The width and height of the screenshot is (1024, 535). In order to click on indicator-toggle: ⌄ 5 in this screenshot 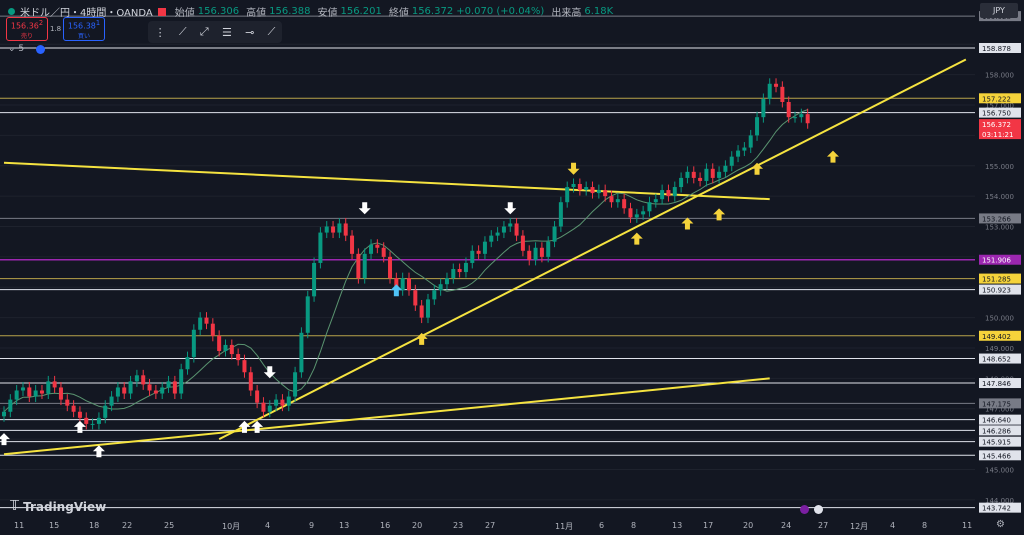, I will do `click(16, 49)`.